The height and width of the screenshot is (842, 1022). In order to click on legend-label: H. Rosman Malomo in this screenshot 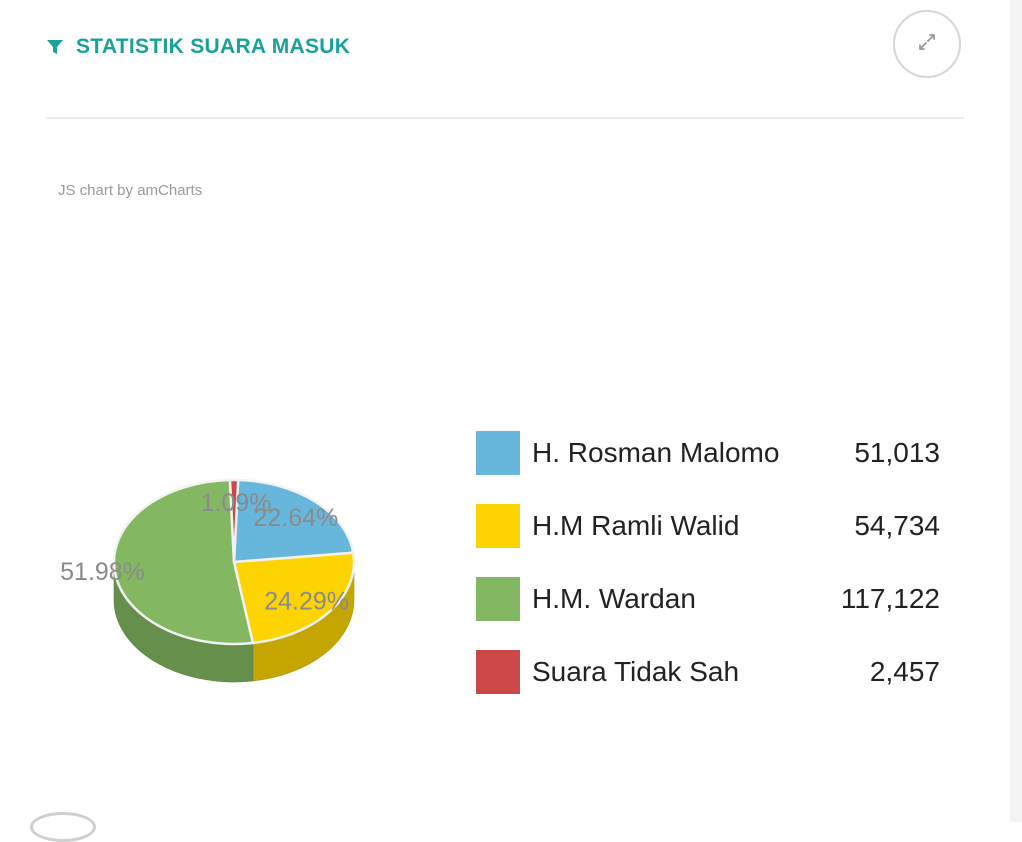, I will do `click(656, 452)`.